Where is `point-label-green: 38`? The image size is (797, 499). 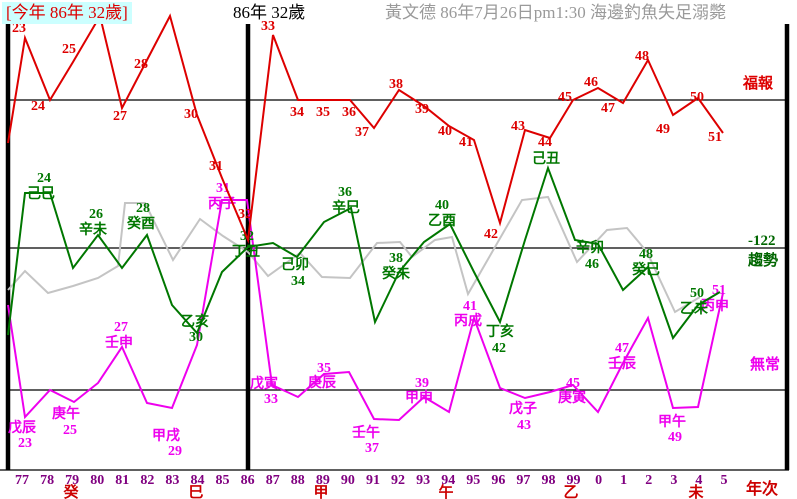 point-label-green: 38 is located at coordinates (396, 258).